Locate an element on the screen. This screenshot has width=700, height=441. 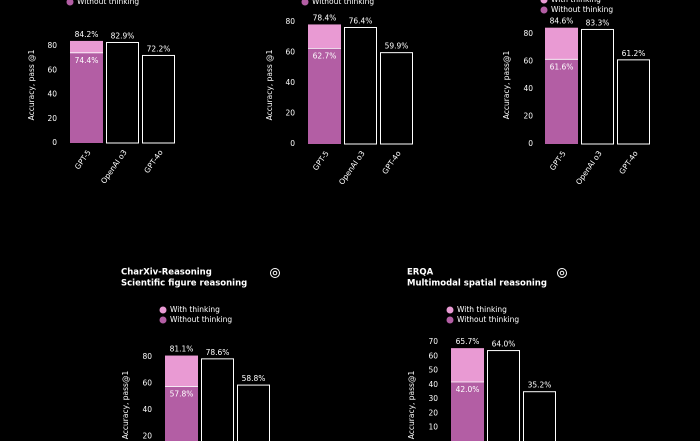
y-tick-label: 10 is located at coordinates (433, 427).